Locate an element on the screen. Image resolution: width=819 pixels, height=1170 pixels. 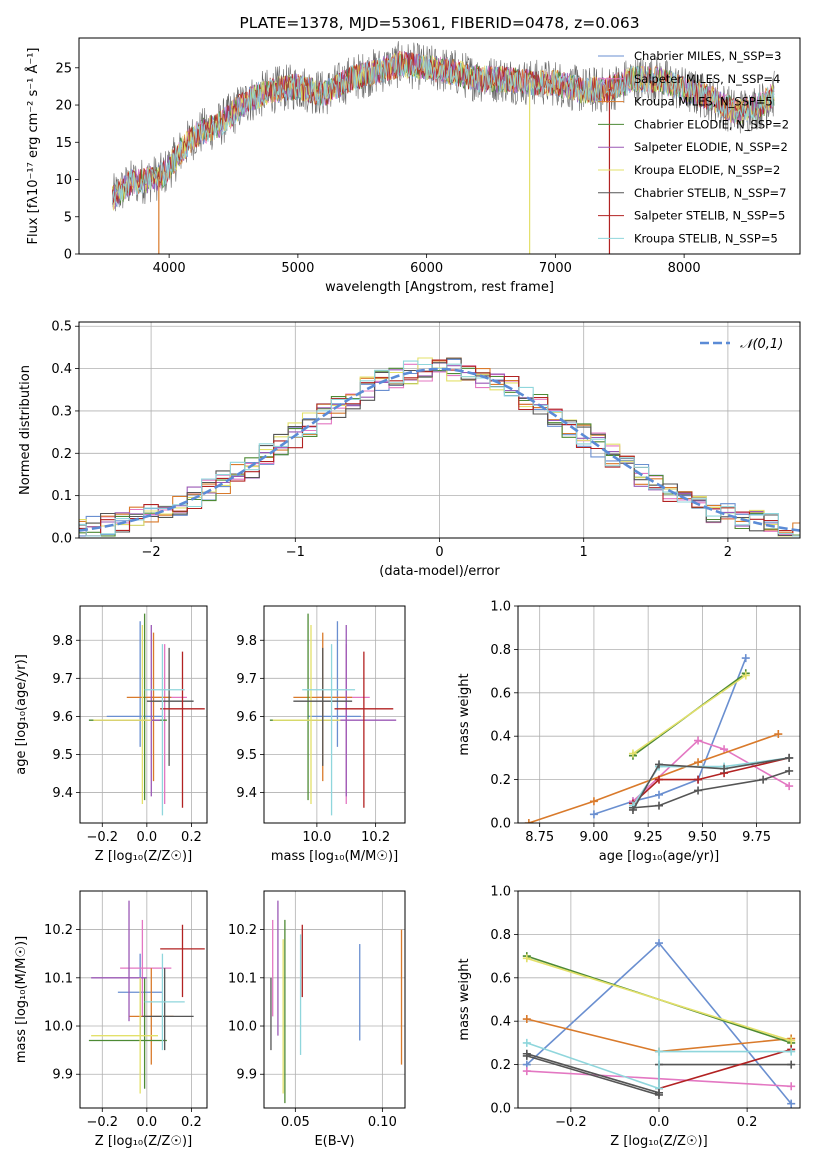
y-tick-label: 15 is located at coordinates (63, 143).